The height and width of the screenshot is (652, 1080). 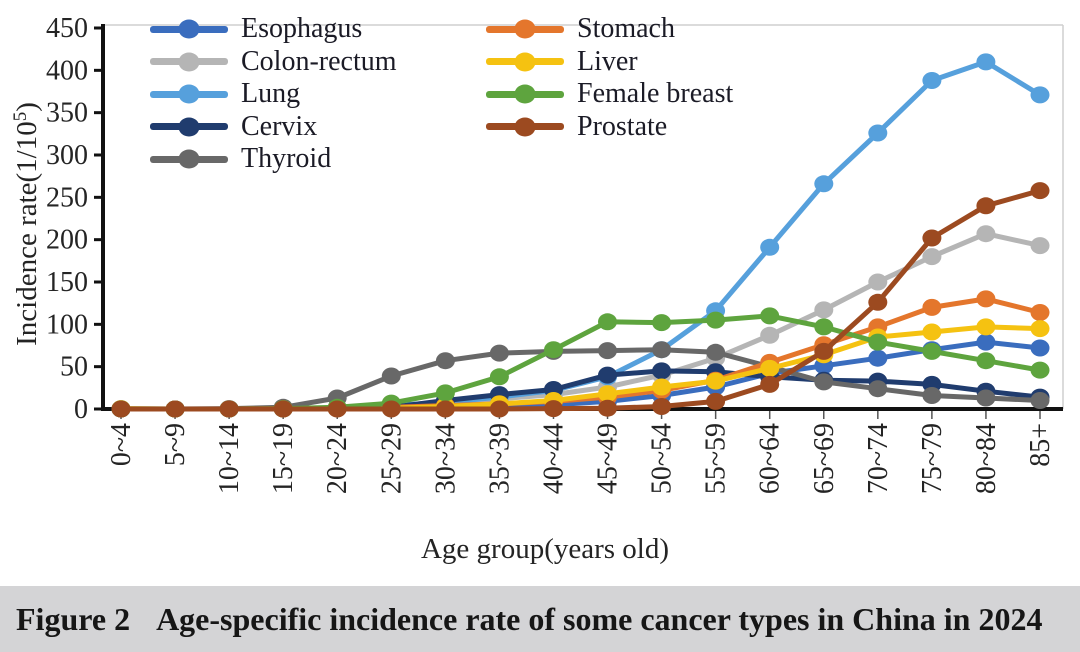 I want to click on legend-marker-stomach-icon, so click(x=525, y=29).